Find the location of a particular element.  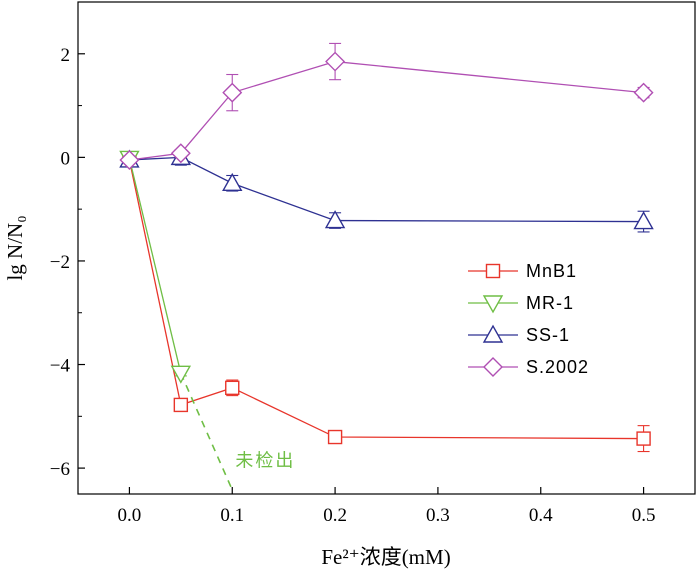

legend-entry: SS-1 is located at coordinates (519, 334).